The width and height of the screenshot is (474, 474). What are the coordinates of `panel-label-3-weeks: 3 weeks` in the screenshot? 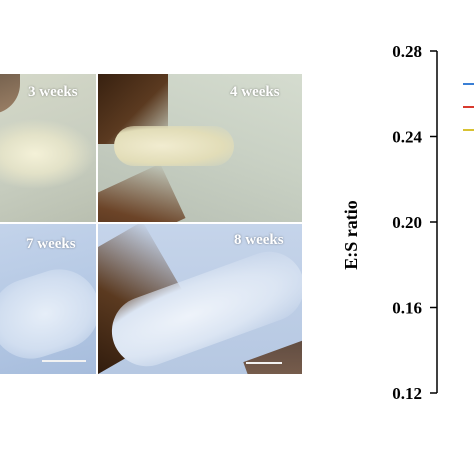 It's located at (53, 92).